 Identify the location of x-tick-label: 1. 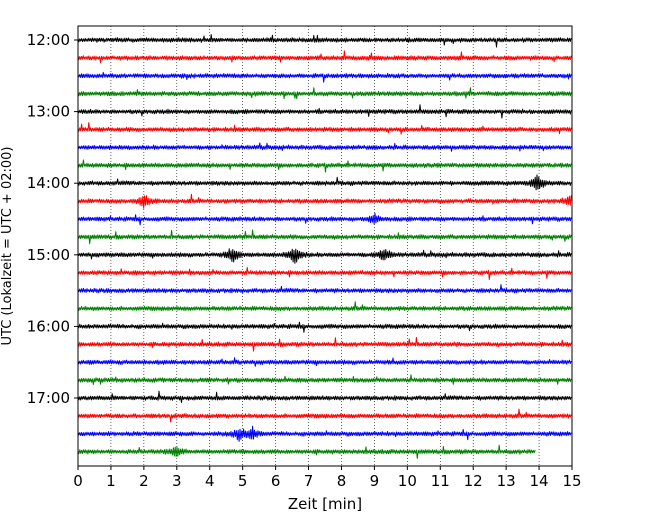
(111, 481).